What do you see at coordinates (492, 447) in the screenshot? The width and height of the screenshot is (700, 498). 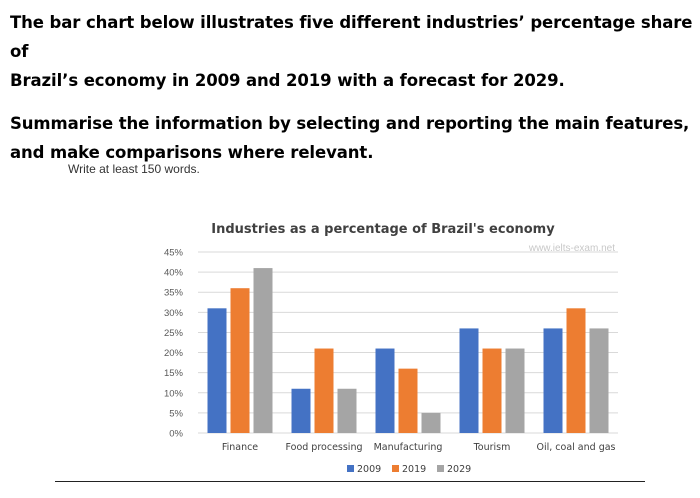 I see `x-tick-label: Tourism` at bounding box center [492, 447].